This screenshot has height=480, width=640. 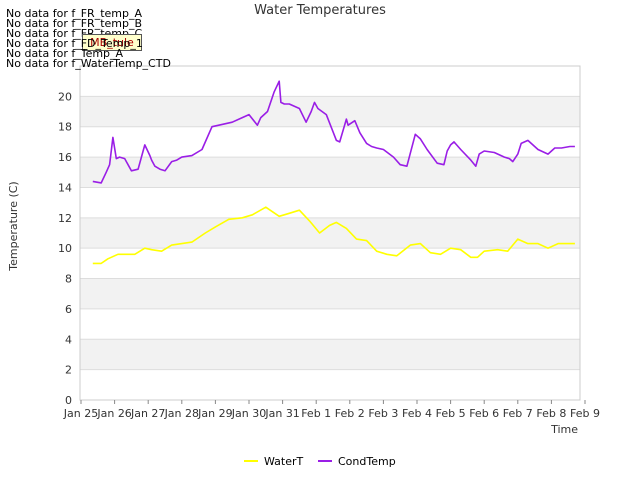 What do you see at coordinates (65, 218) in the screenshot?
I see `y-tick-label: 12` at bounding box center [65, 218].